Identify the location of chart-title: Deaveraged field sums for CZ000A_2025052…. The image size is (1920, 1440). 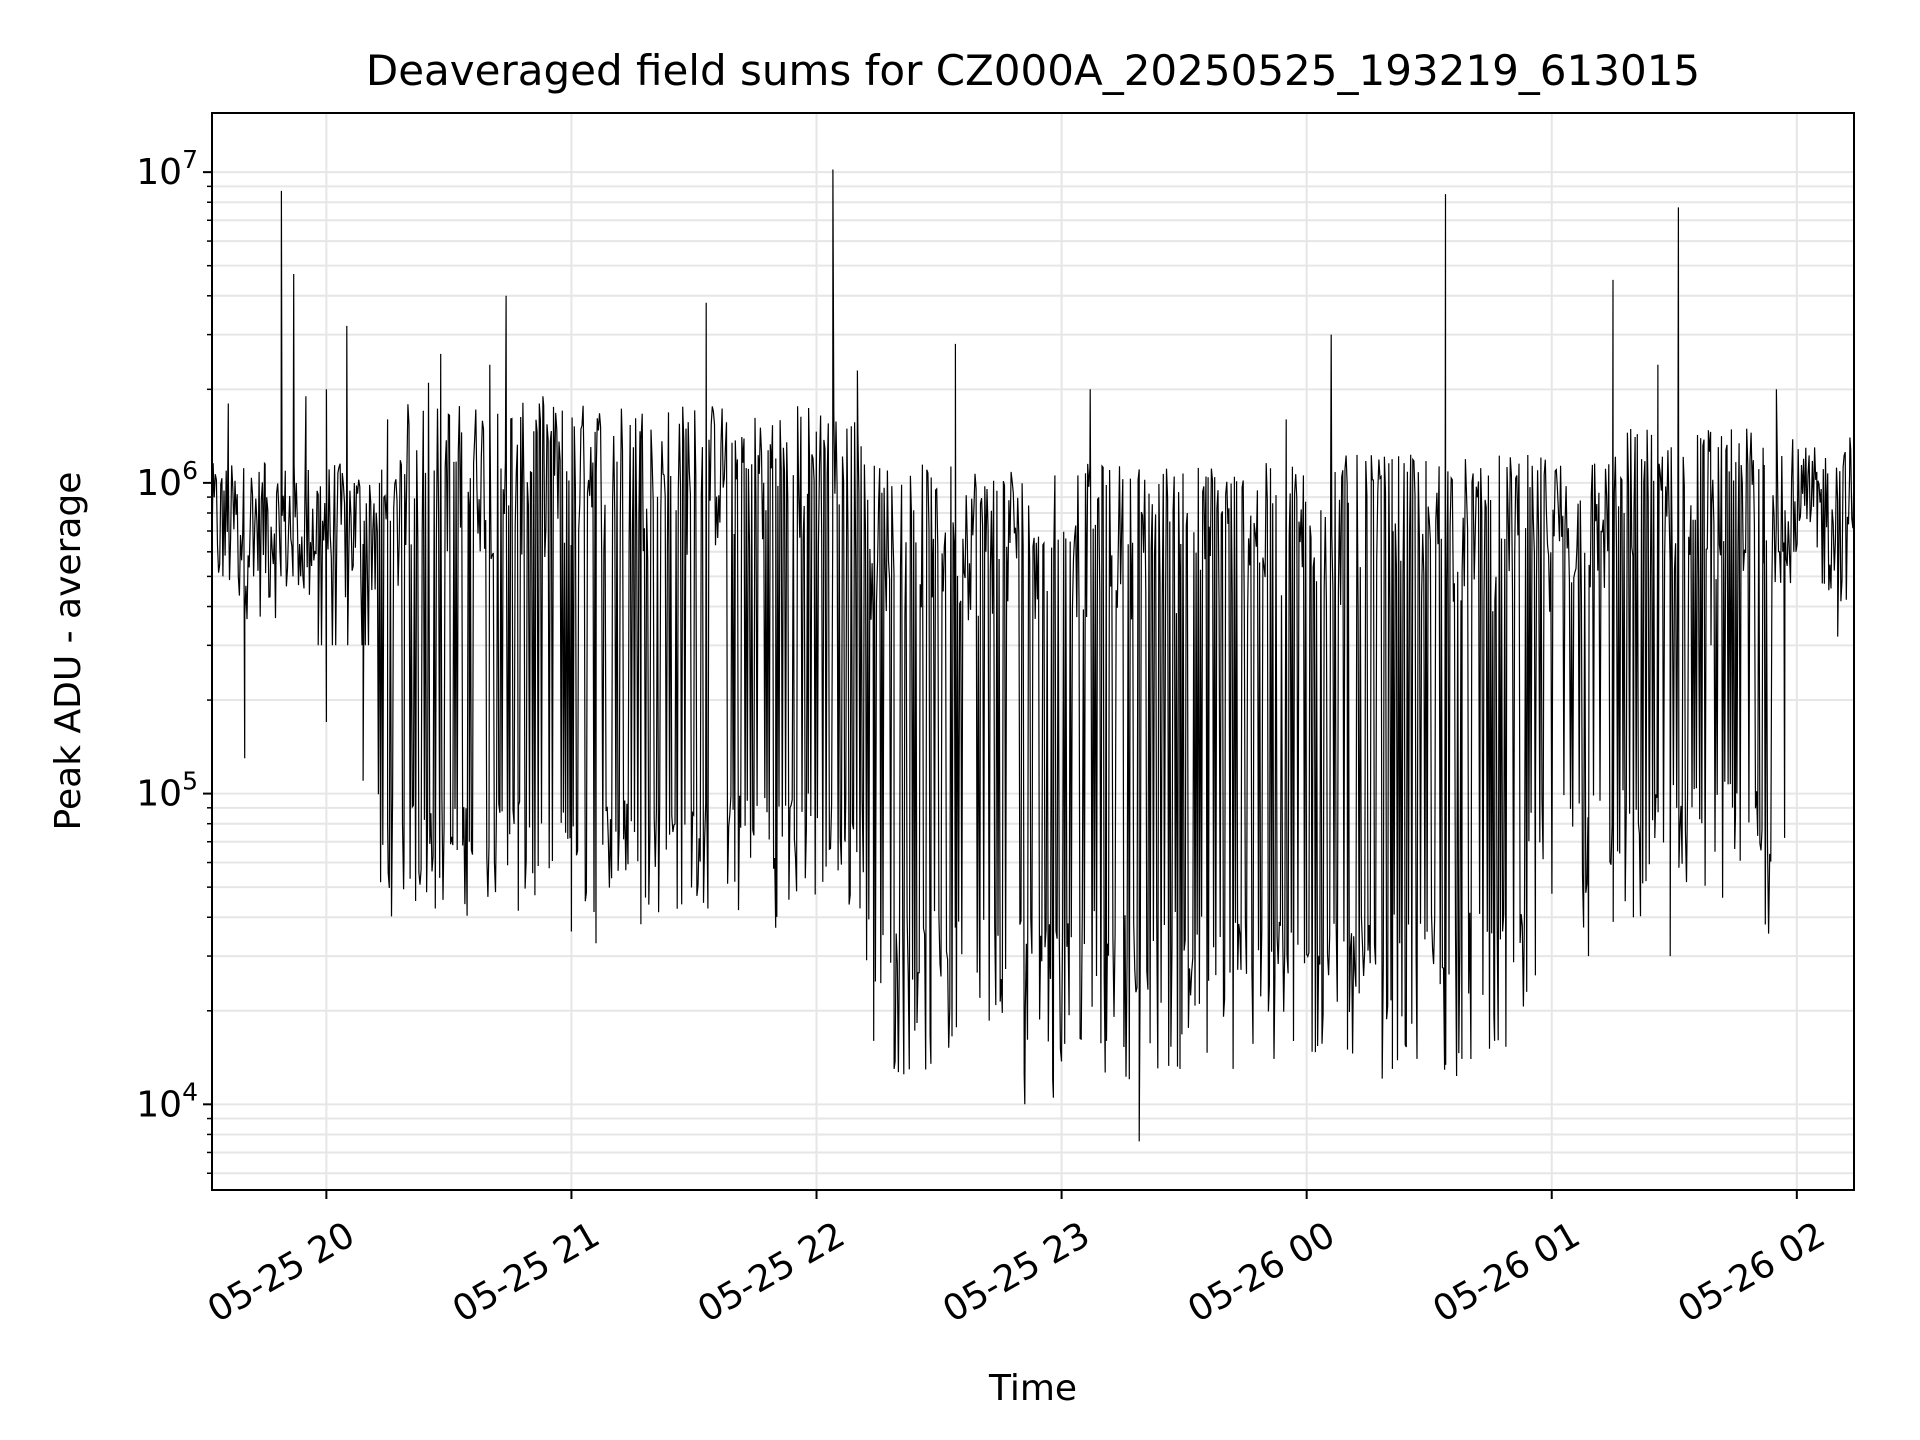
(1033, 70).